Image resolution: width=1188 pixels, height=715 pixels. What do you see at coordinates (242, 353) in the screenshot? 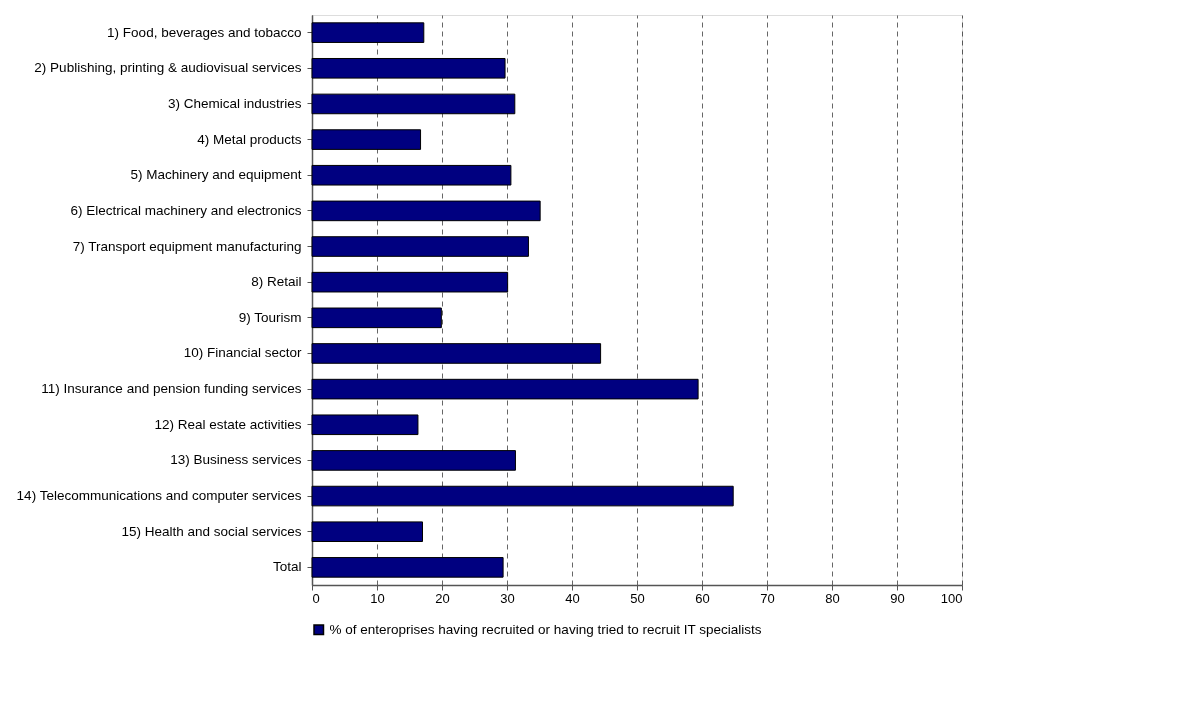
I see `y-tick-label: 10) Financial sector` at bounding box center [242, 353].